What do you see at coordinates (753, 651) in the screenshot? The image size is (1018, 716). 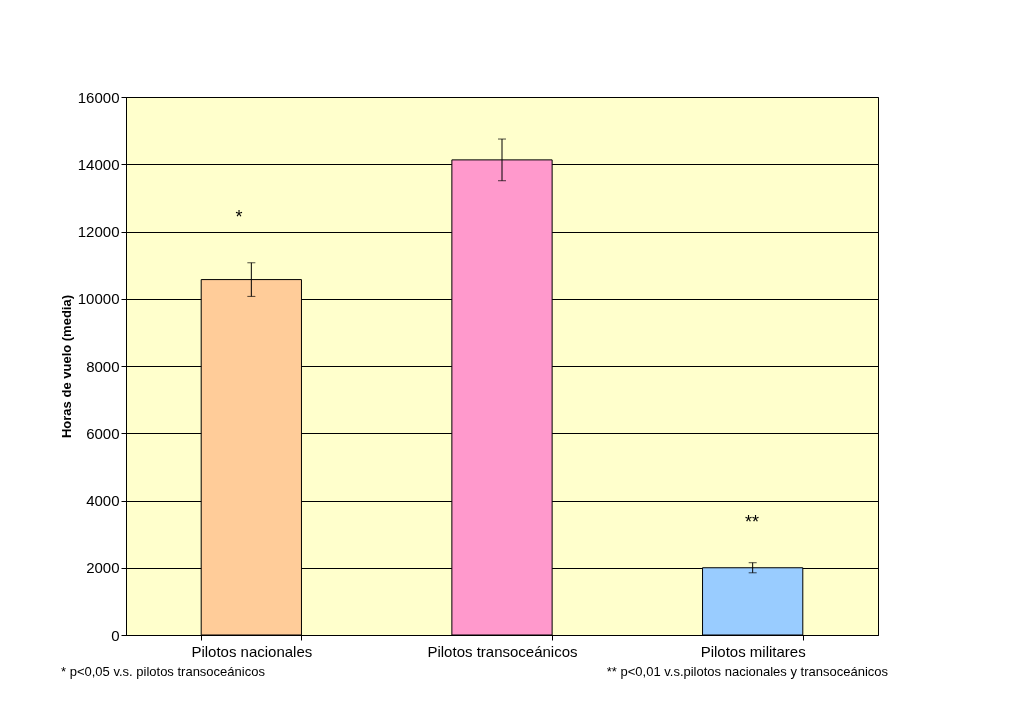 I see `x-tick-label: Pilotos militares` at bounding box center [753, 651].